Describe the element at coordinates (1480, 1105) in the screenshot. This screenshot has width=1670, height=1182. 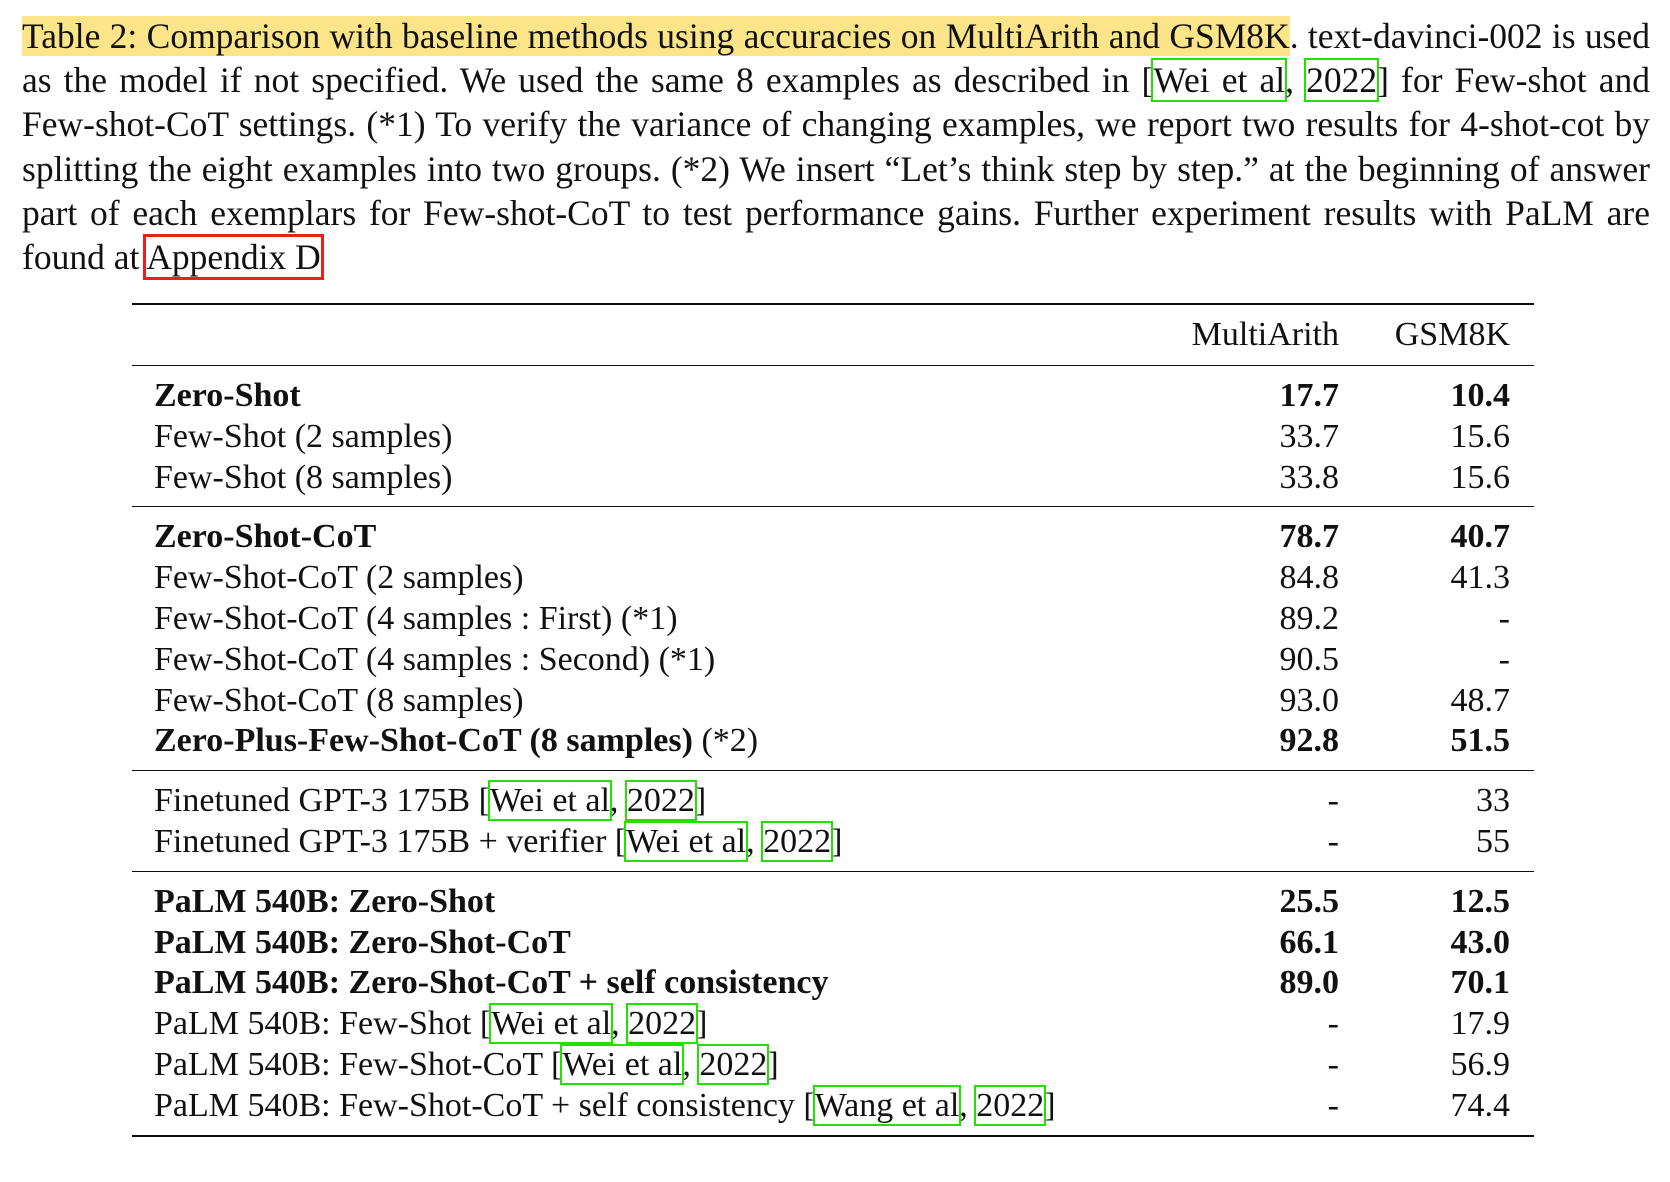
I see `cell-gsm8k: 74.4` at that location.